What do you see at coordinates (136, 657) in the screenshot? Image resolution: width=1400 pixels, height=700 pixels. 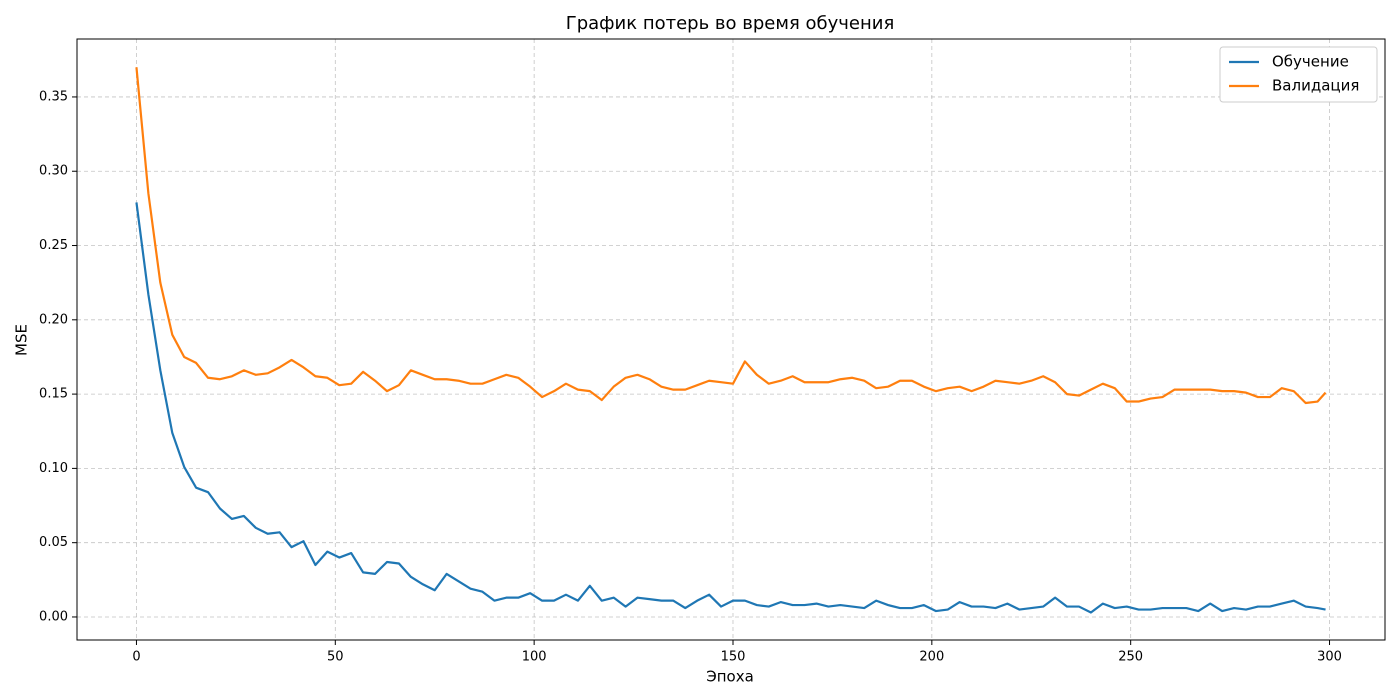 I see `x-tick-label: 0` at bounding box center [136, 657].